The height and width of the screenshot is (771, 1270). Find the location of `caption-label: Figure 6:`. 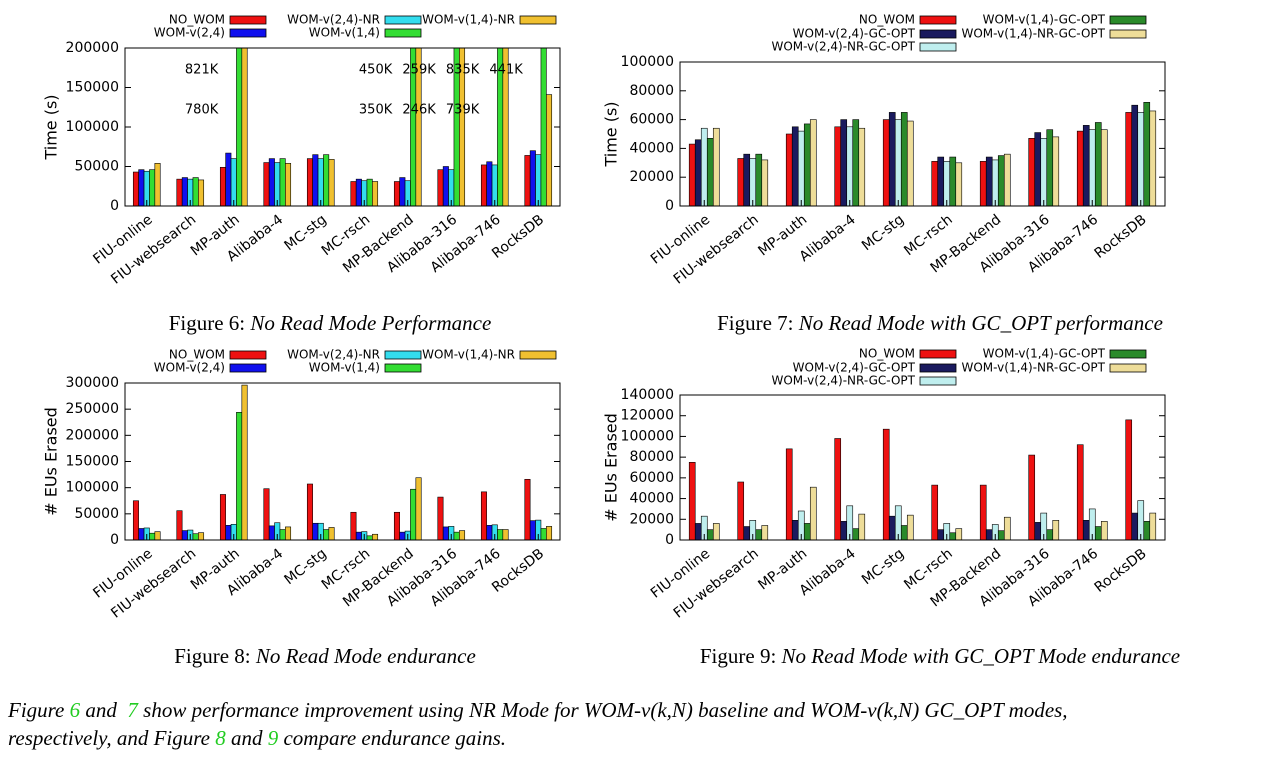

caption-label: Figure 6: is located at coordinates (207, 323).